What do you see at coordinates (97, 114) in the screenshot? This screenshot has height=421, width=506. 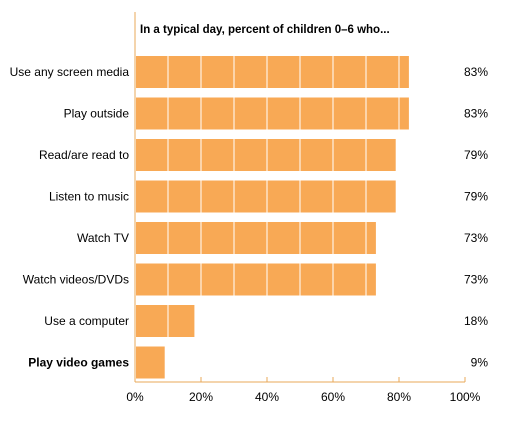 I see `category-label: Play outside` at bounding box center [97, 114].